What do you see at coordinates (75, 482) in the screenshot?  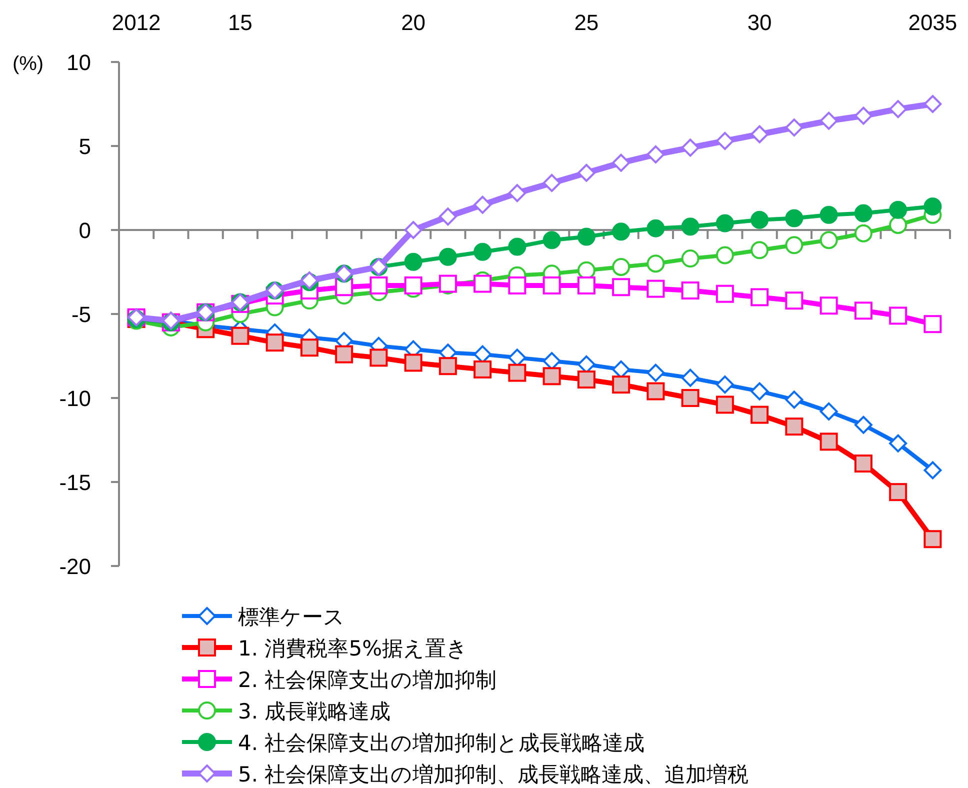 I see `y-tick-label: -15` at bounding box center [75, 482].